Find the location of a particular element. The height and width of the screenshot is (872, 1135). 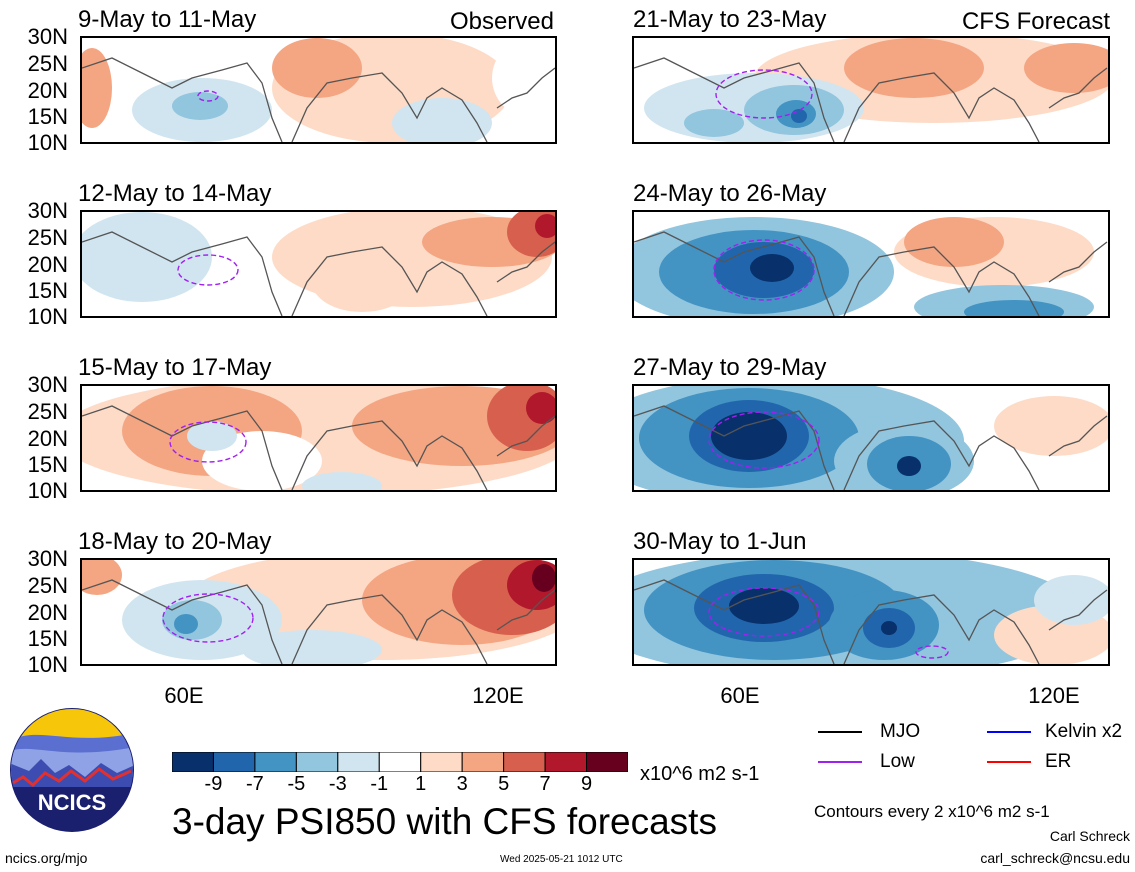

map-fc3 is located at coordinates (871, 438).